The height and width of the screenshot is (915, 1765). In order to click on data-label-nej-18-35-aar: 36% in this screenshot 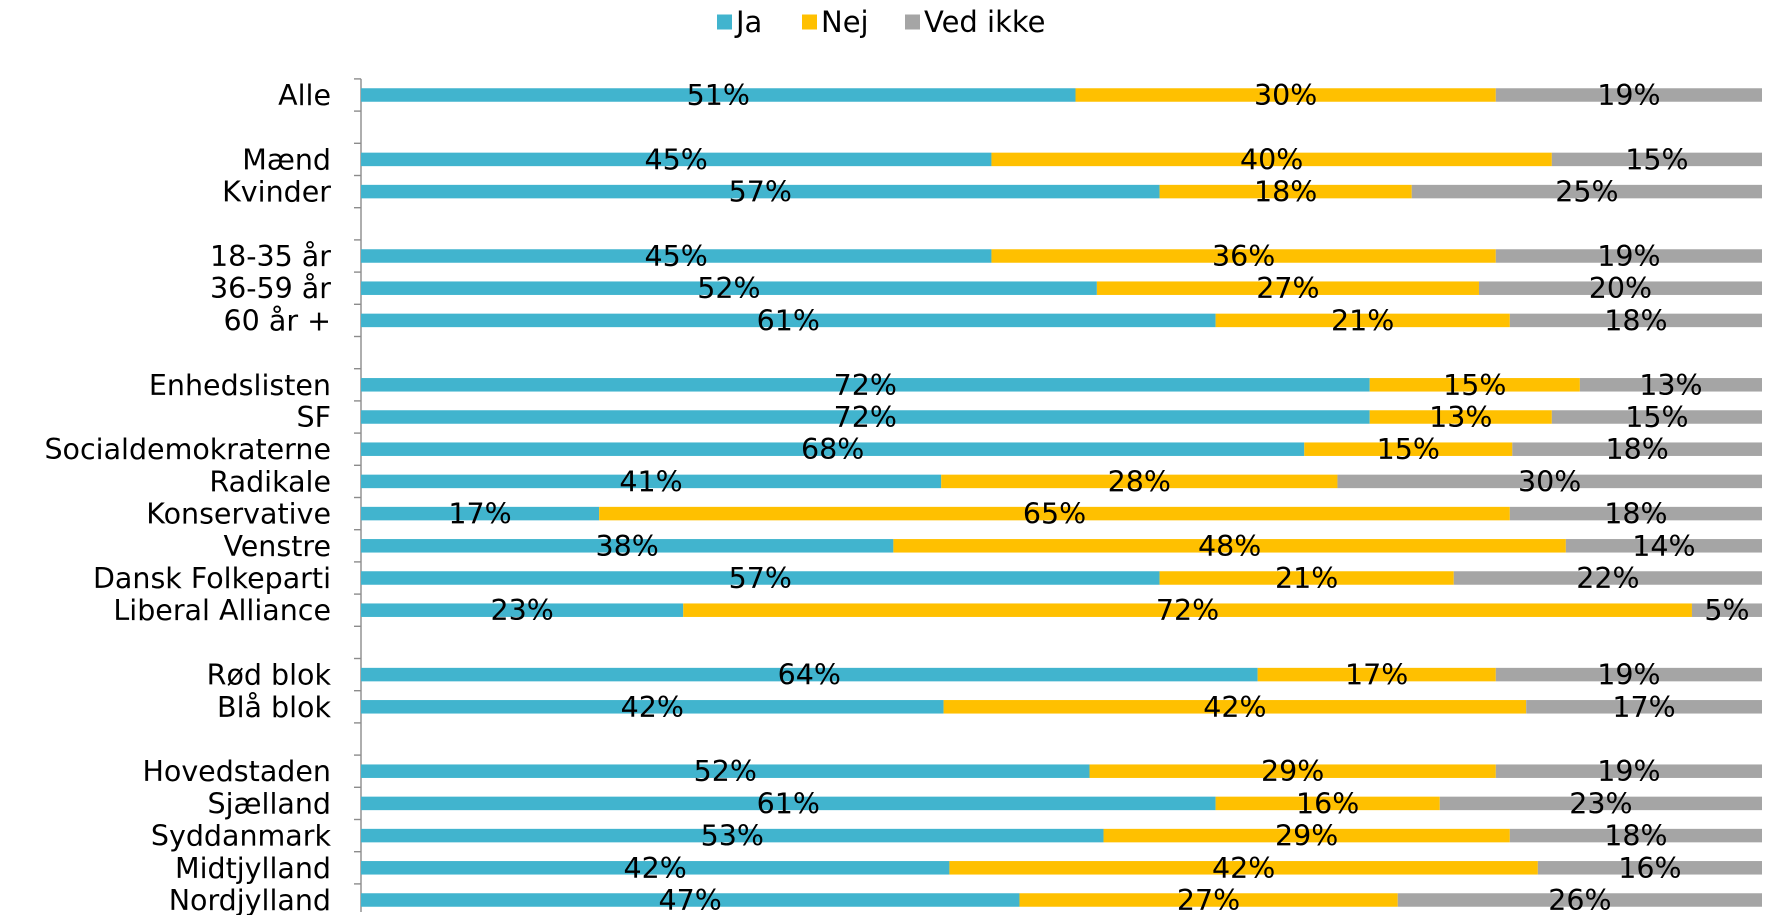, I will do `click(1243, 256)`.